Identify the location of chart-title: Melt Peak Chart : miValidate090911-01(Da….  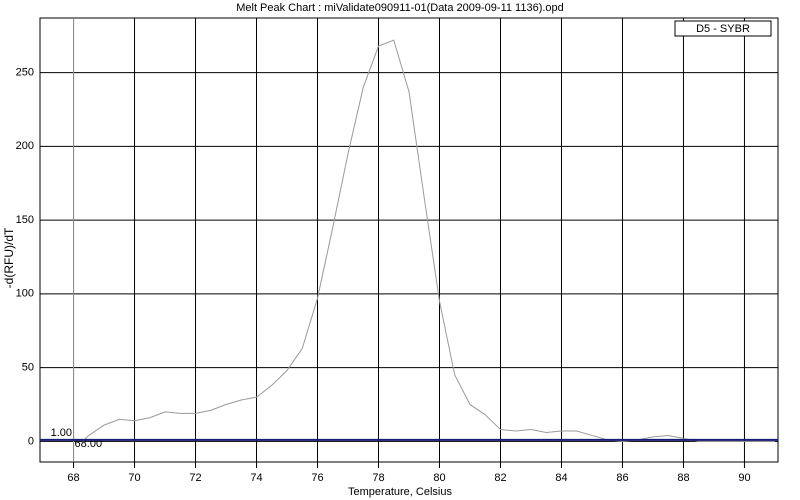
(400, 8).